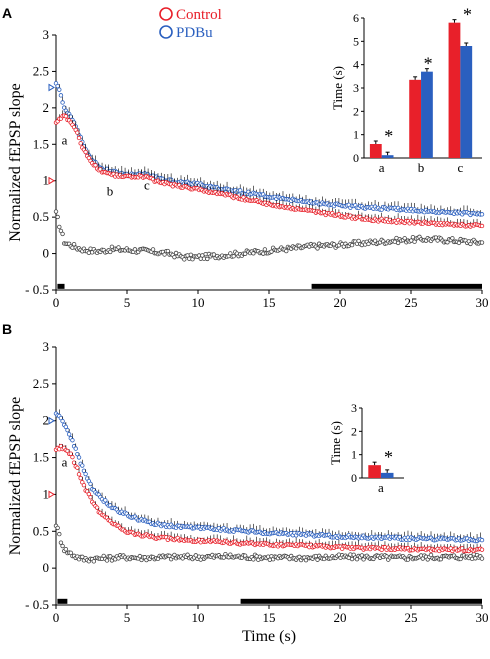 The width and height of the screenshot is (490, 659). Describe the element at coordinates (46, 420) in the screenshot. I see `y-tick-label: 2` at that location.